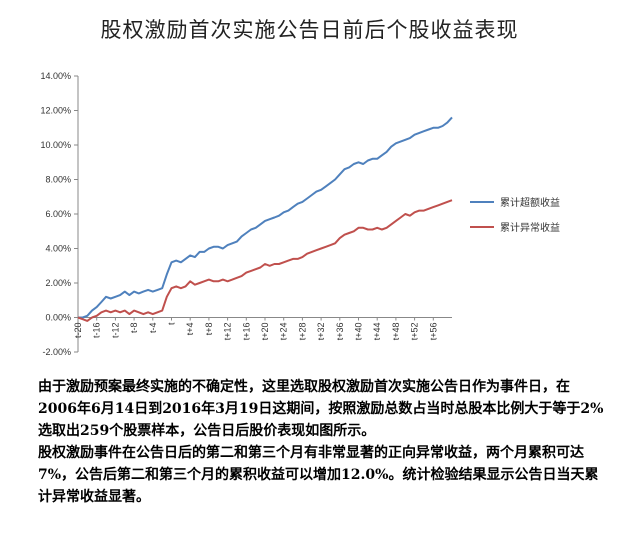 The height and width of the screenshot is (556, 619). Describe the element at coordinates (284, 332) in the screenshot. I see `x-tick-label: t+24` at that location.